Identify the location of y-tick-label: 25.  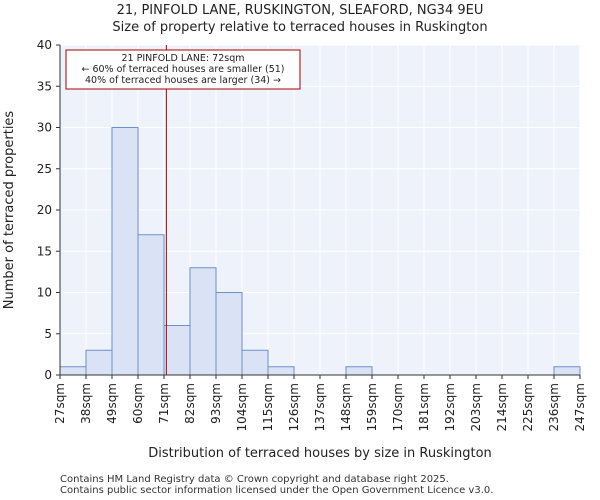
(44, 169).